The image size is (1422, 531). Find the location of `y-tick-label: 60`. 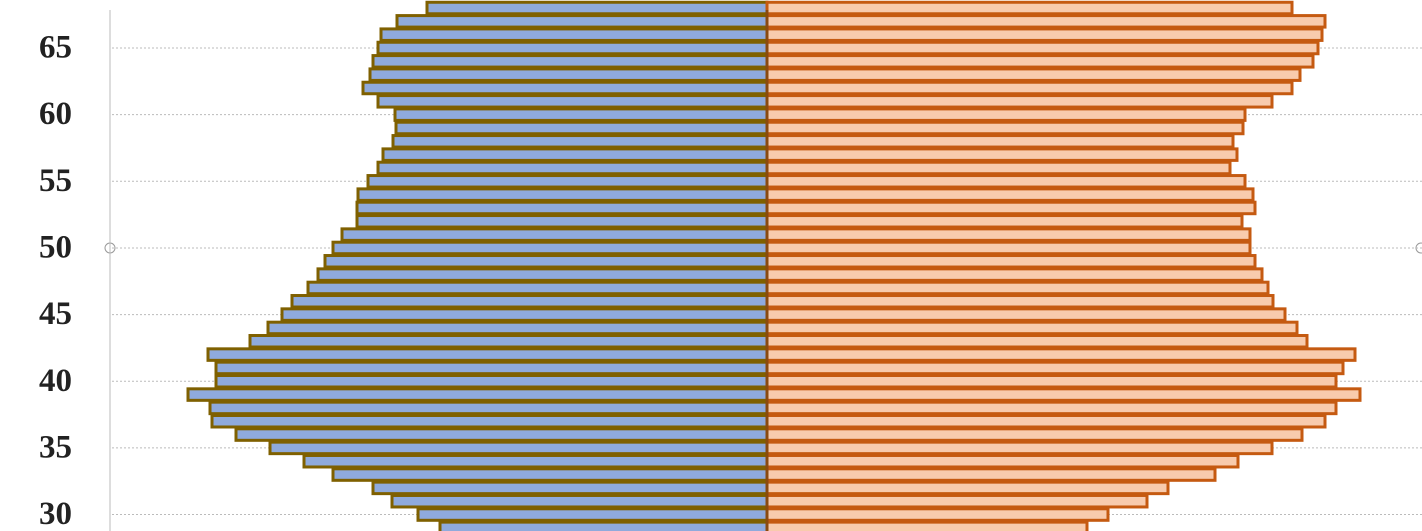

y-tick-label: 60 is located at coordinates (55, 114).